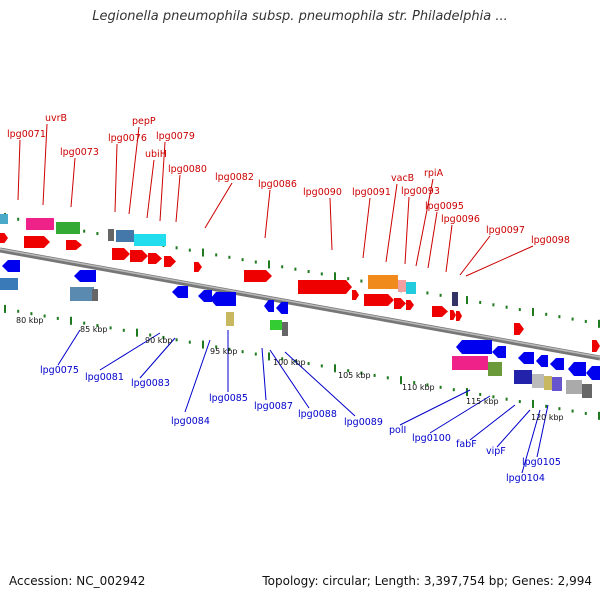  What do you see at coordinates (420, 191) in the screenshot?
I see `gene-label: lpg0093` at bounding box center [420, 191].